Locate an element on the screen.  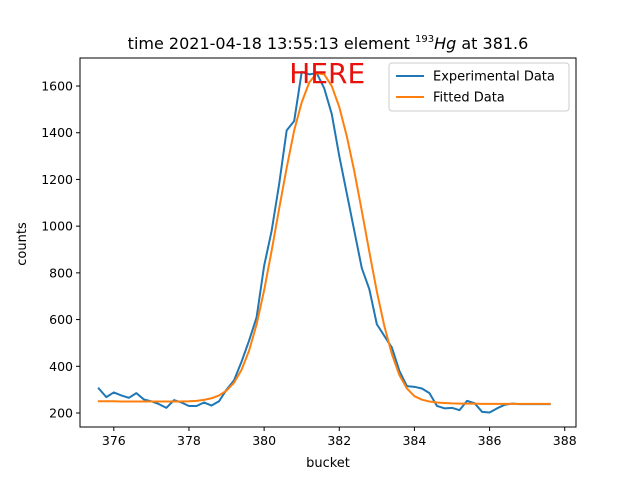
legend-box is located at coordinates (479, 87).